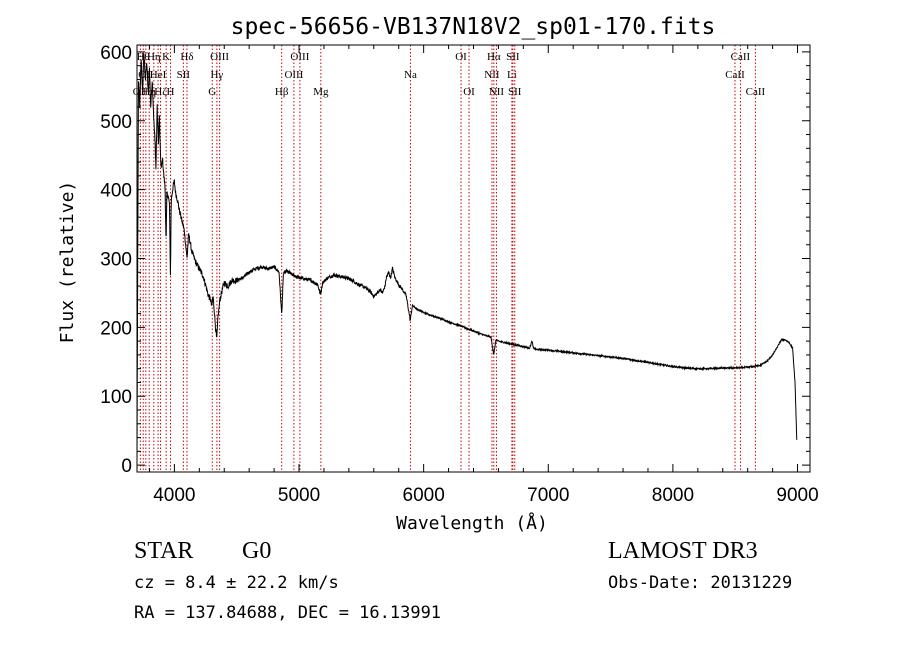  What do you see at coordinates (116, 328) in the screenshot?
I see `y-tick-label: 200` at bounding box center [116, 328].